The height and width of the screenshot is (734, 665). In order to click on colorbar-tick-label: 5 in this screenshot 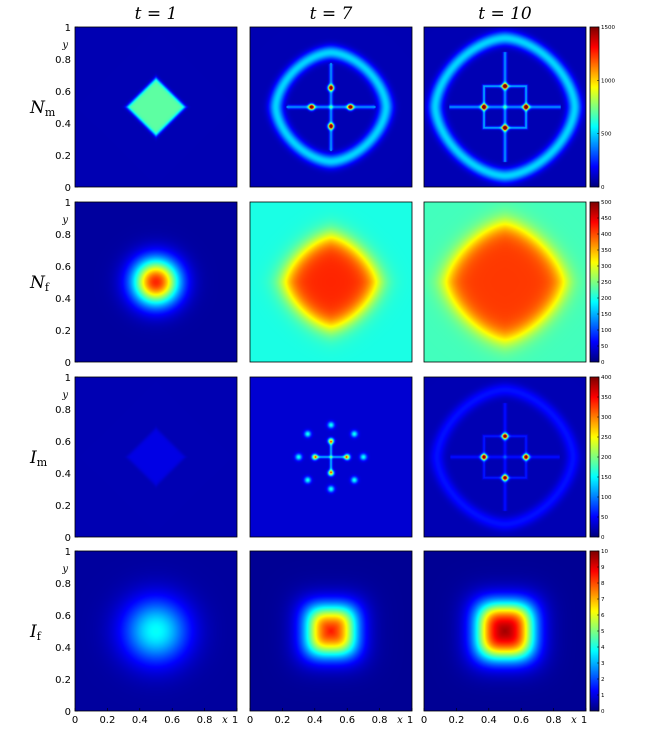, I will do `click(603, 632)`.